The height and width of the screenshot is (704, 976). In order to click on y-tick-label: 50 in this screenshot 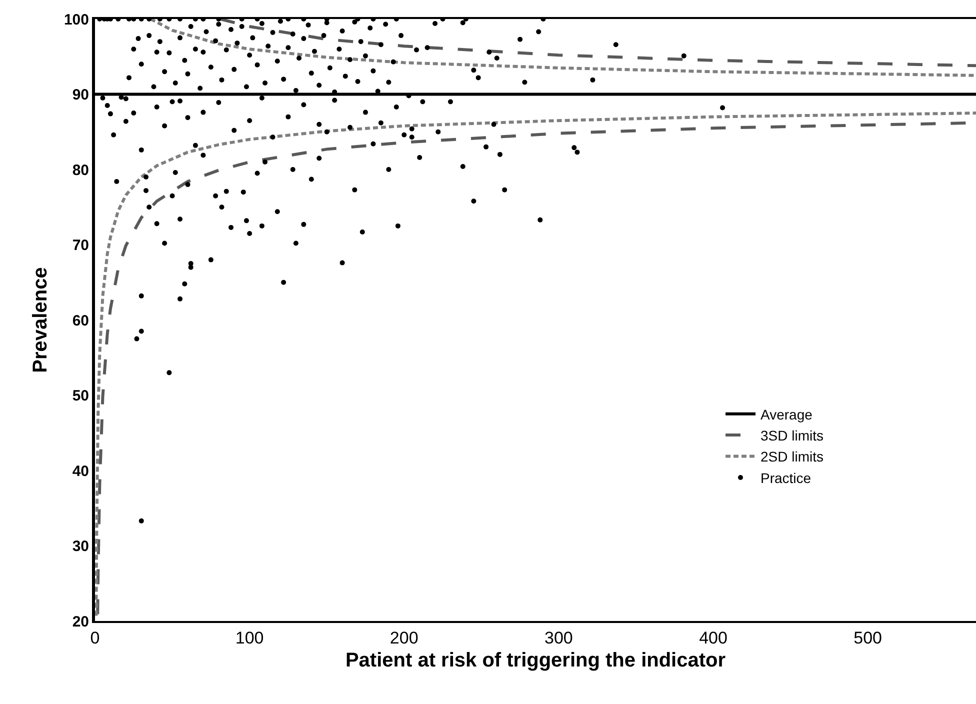, I will do `click(80, 396)`.